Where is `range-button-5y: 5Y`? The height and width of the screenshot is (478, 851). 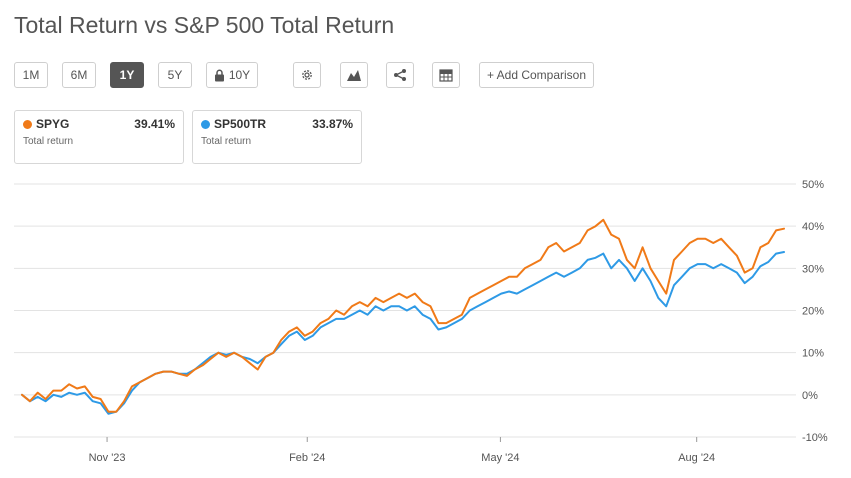
range-button-5y: 5Y is located at coordinates (175, 75).